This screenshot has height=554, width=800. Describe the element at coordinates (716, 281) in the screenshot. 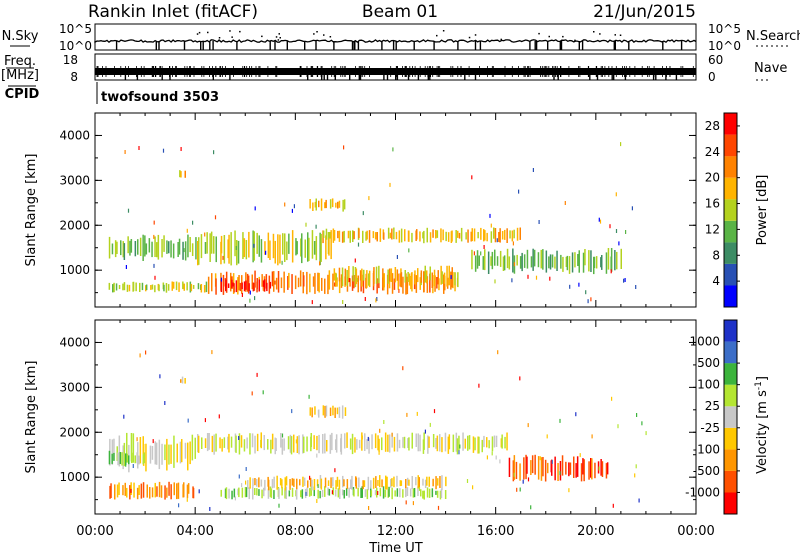

I see `colorbar-tick-label: 4` at that location.